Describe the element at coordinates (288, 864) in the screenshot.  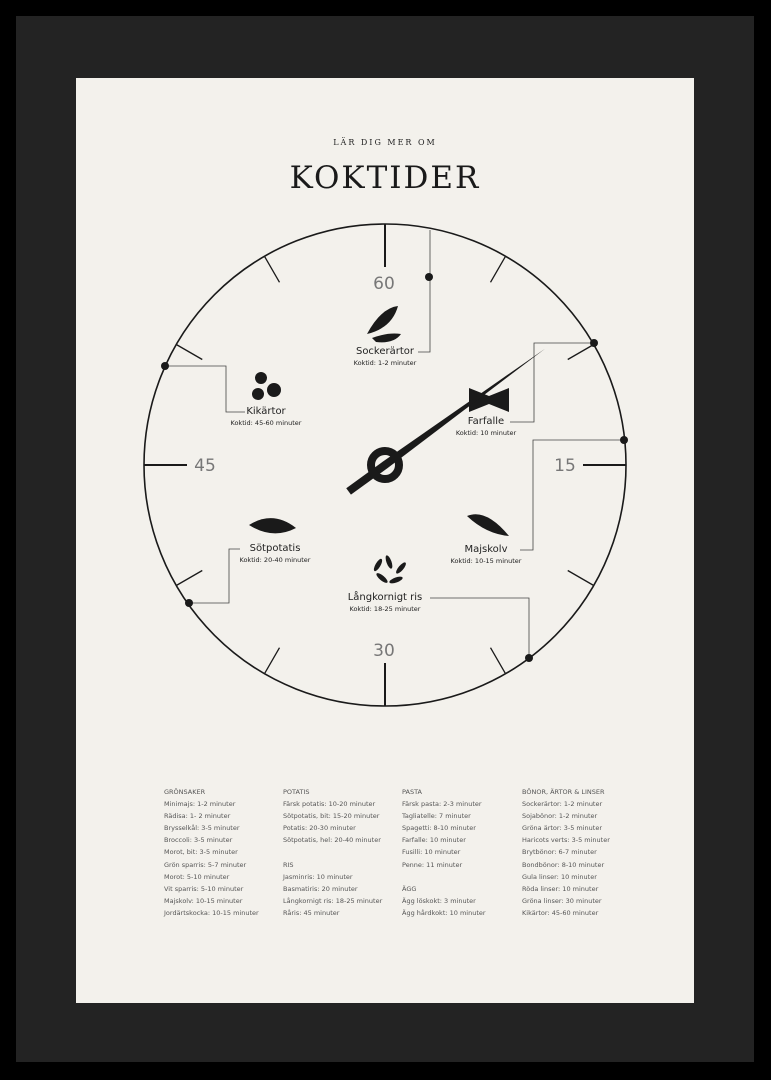
I see `list-heading: RIS` at that location.